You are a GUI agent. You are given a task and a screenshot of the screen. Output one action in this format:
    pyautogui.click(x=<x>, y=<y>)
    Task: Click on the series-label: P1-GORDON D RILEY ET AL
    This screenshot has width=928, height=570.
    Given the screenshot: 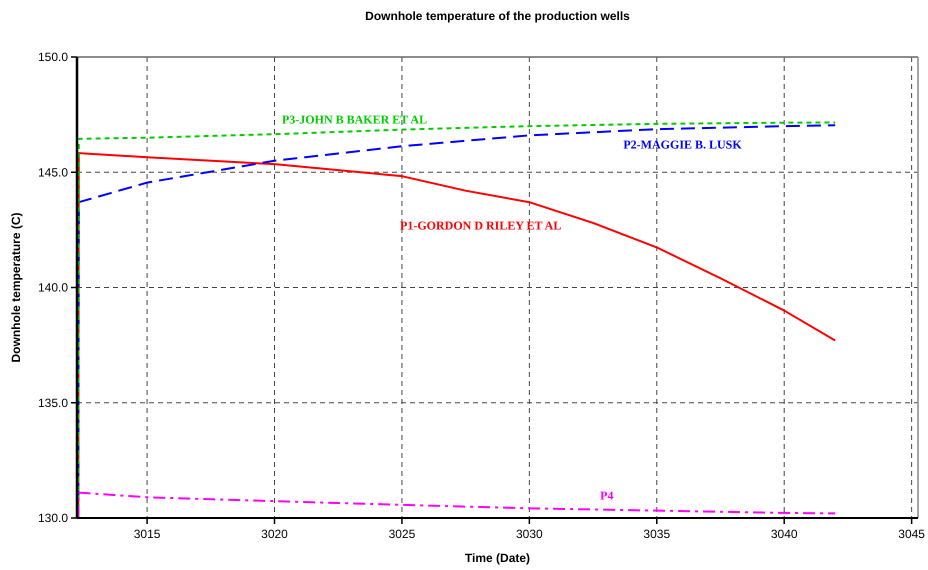 What is the action you would take?
    pyautogui.click(x=481, y=225)
    